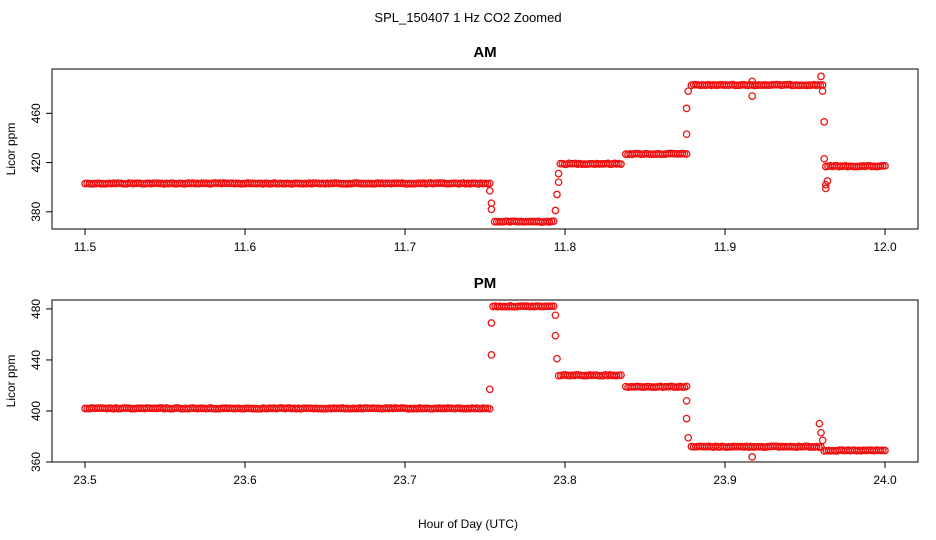 The image size is (936, 540). I want to click on panel-title-am: AM, so click(484, 52).